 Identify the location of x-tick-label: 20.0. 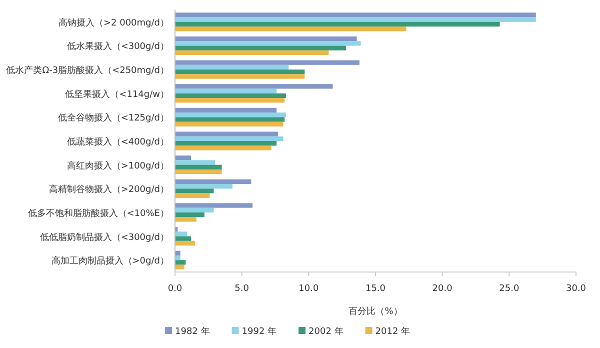
(442, 289).